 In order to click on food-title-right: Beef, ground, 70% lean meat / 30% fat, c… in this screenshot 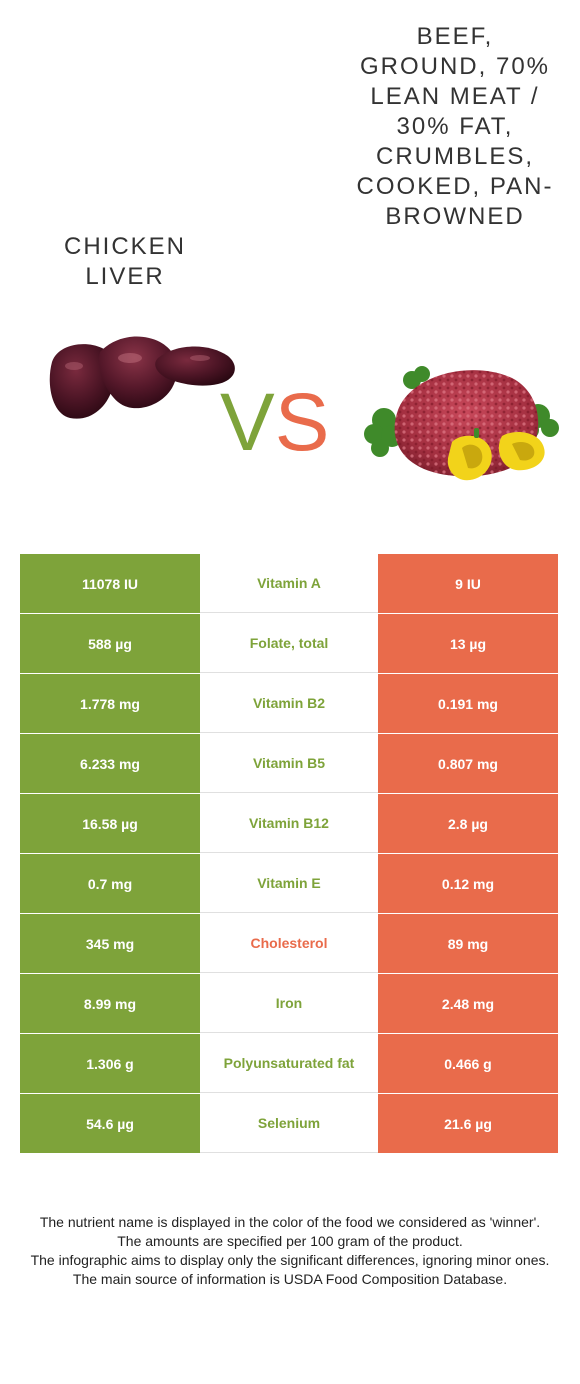, I will do `click(455, 126)`.